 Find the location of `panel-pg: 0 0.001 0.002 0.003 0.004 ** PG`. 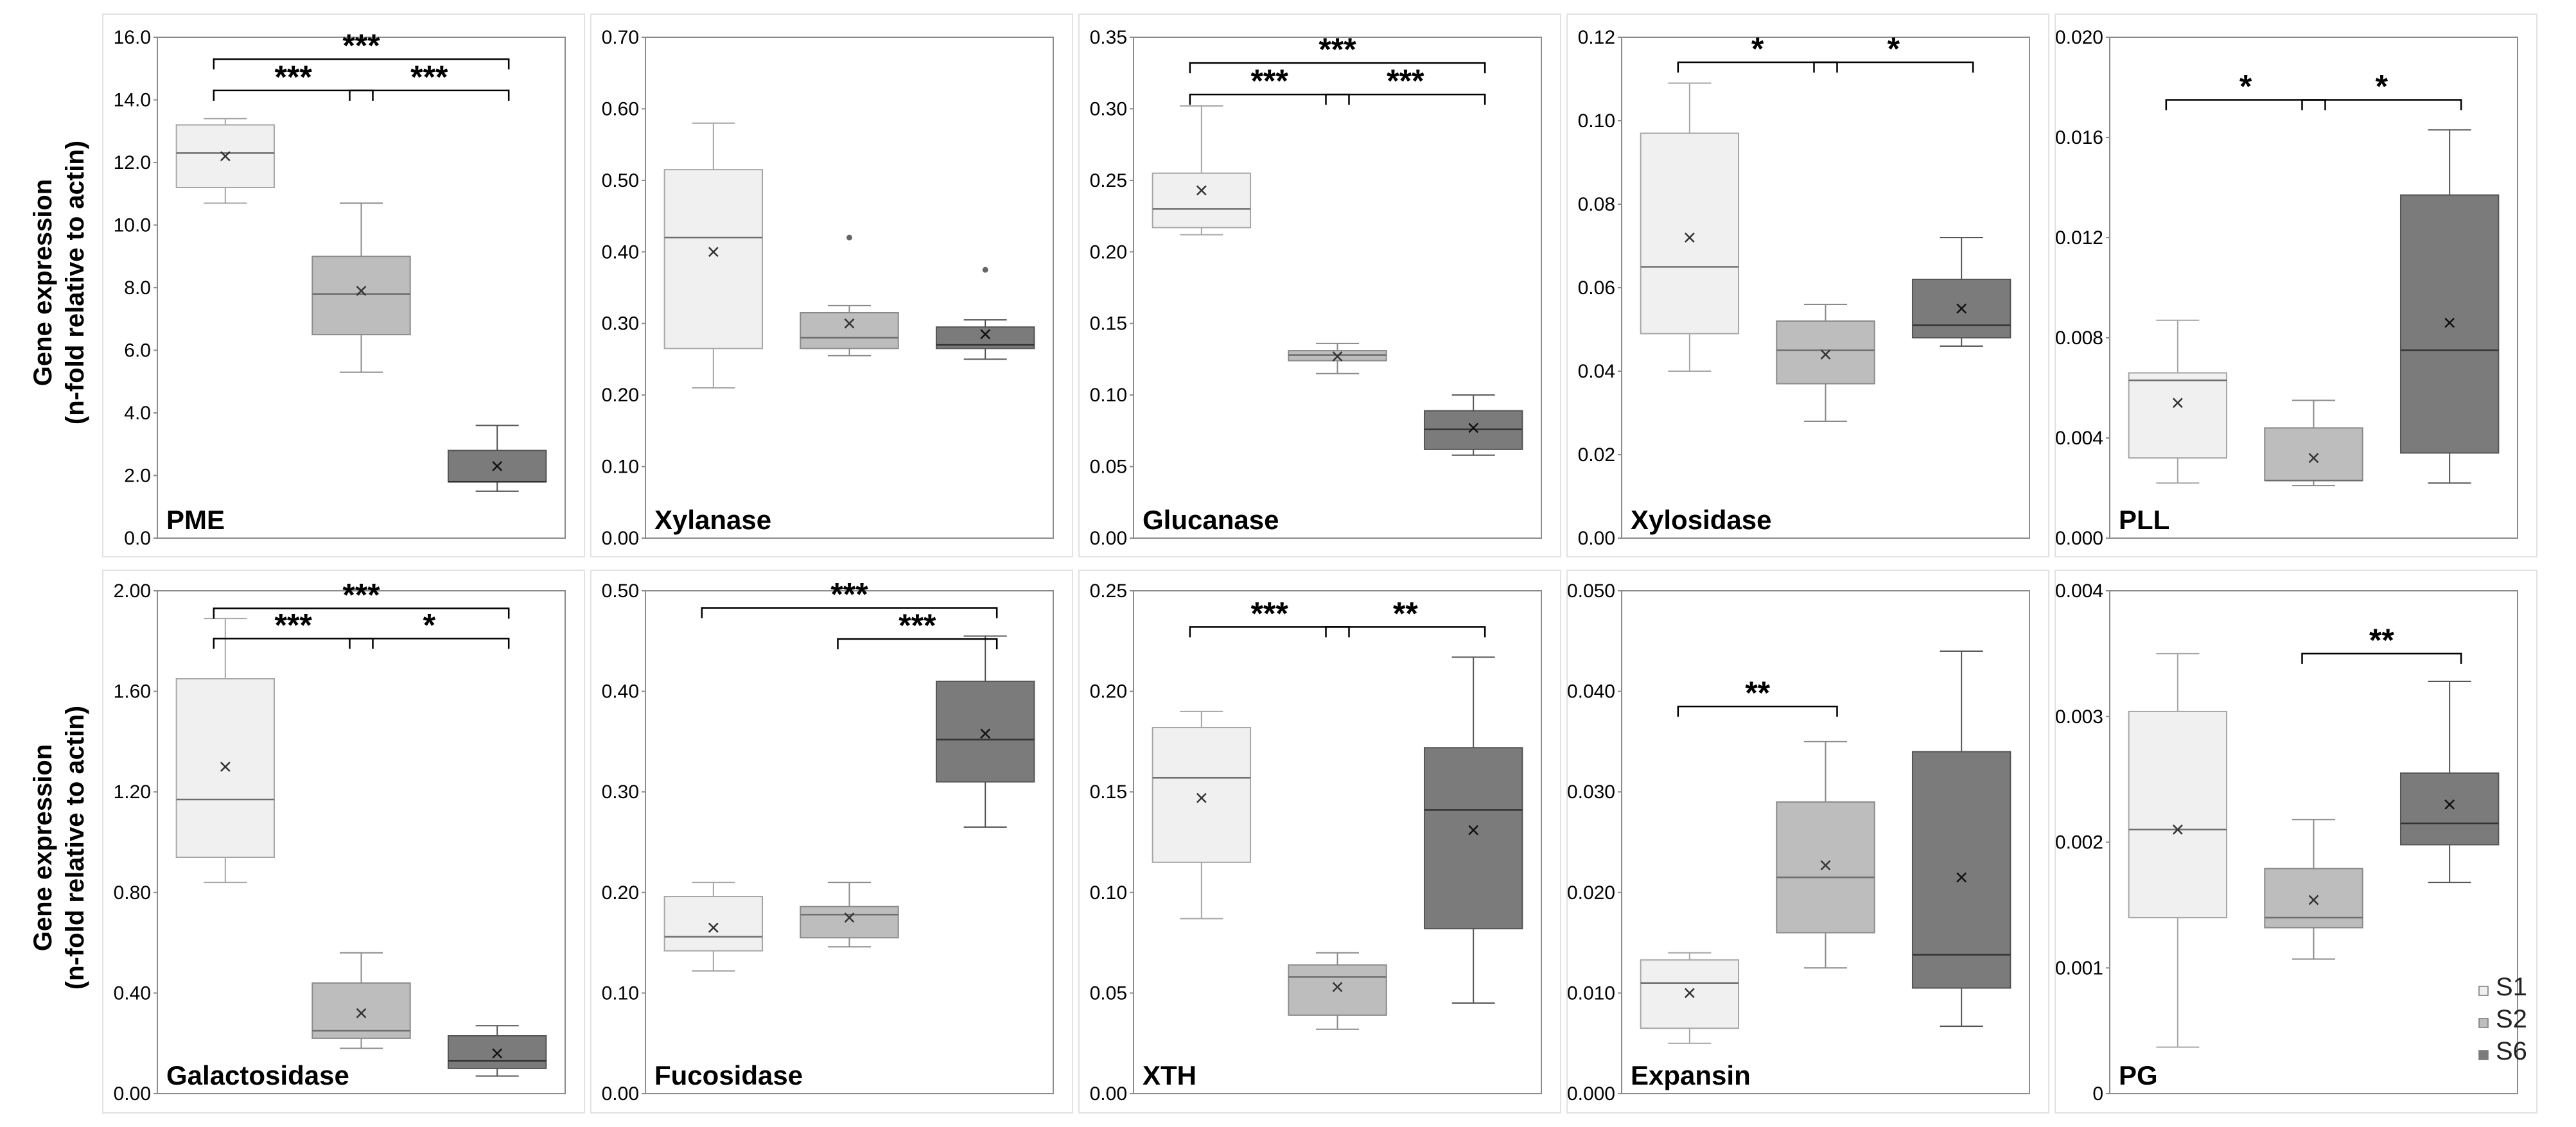

panel-pg: 0 0.001 0.002 0.003 0.004 ** PG is located at coordinates (2296, 842).